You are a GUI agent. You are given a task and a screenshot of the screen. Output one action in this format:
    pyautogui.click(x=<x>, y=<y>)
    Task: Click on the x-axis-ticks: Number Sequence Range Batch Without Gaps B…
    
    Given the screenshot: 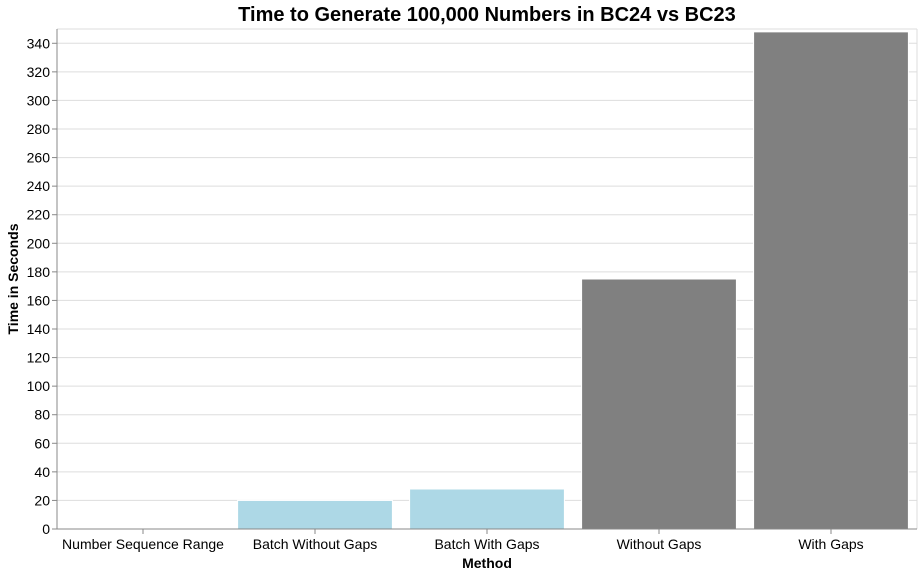 What is the action you would take?
    pyautogui.click(x=463, y=540)
    